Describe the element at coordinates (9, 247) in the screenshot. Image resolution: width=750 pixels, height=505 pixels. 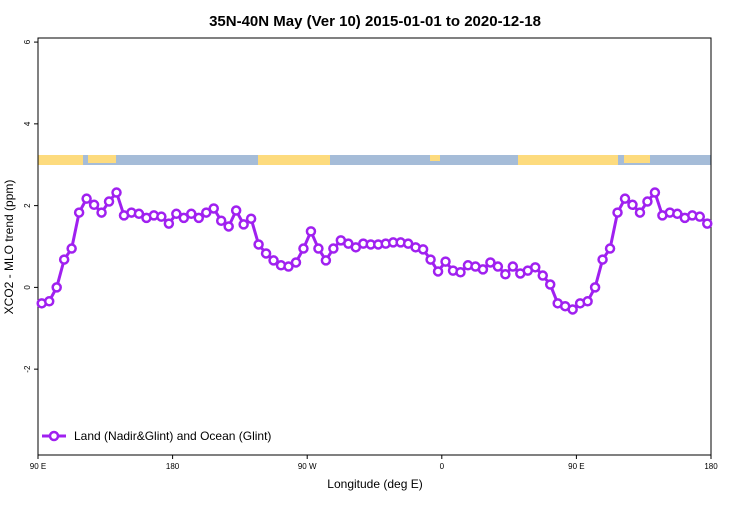
I see `y-axis-label: XCO2 - MLO trend (ppm)` at that location.